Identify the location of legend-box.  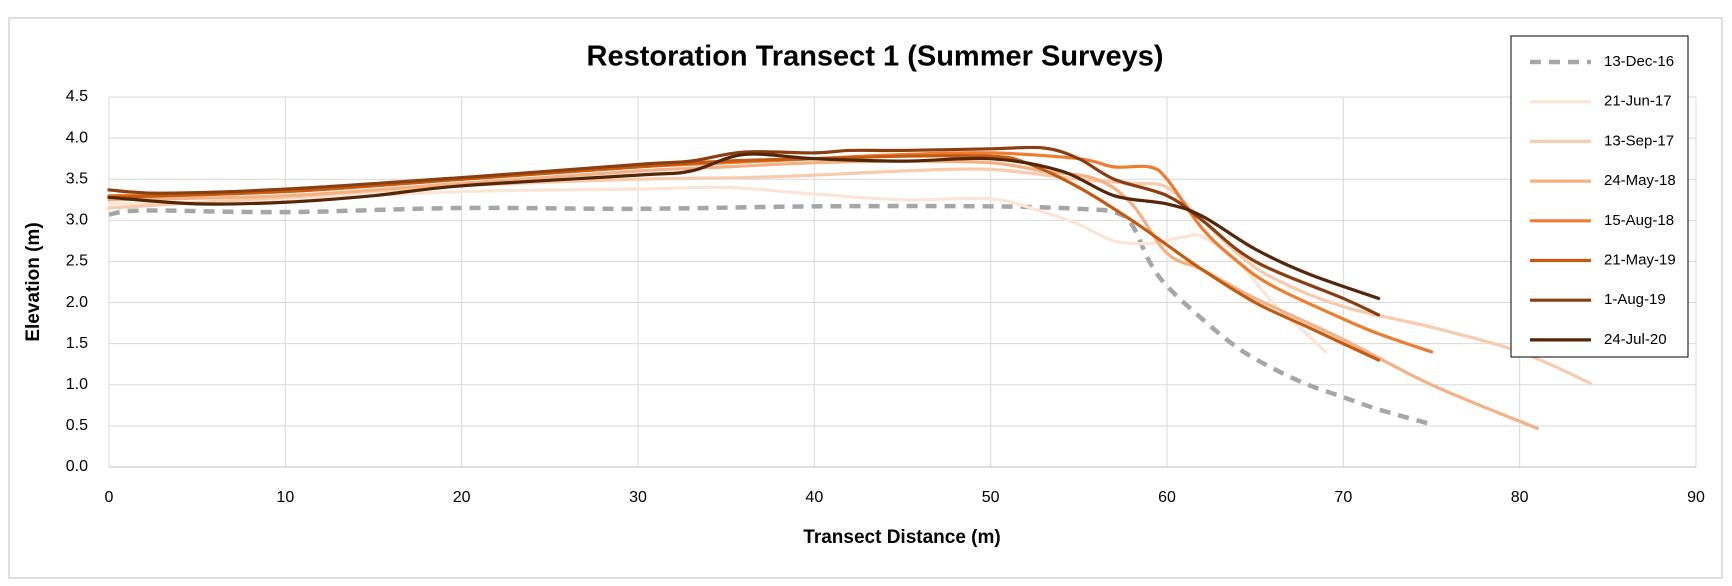
(1599, 196).